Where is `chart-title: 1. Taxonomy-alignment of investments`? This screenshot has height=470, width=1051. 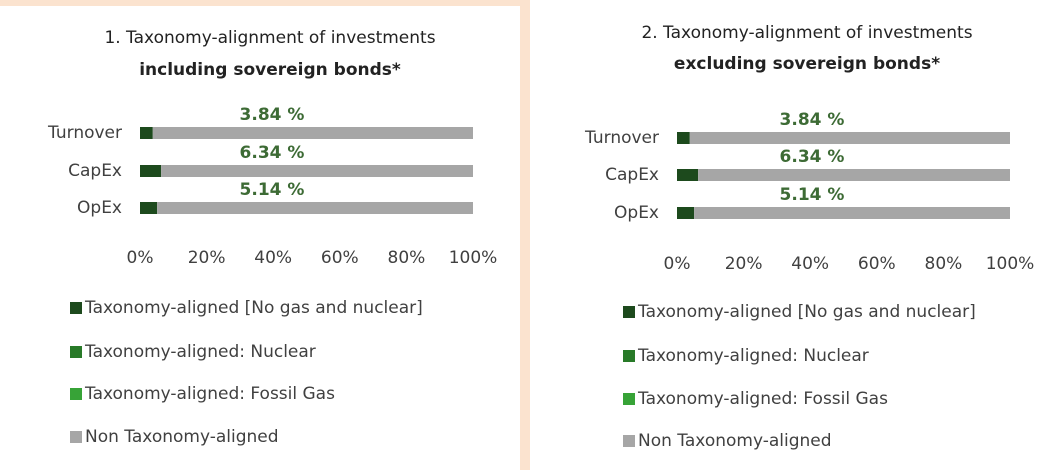
chart-title: 1. Taxonomy-alignment of investments is located at coordinates (269, 38).